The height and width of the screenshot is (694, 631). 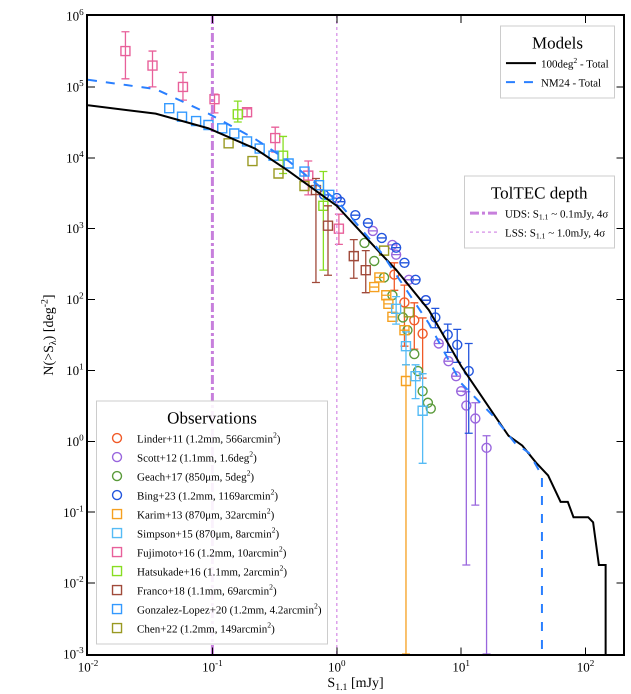 What do you see at coordinates (207, 495) in the screenshot?
I see `legend-label: Bing+23 (1.2mm, 1169arcmin$^{2}$)` at bounding box center [207, 495].